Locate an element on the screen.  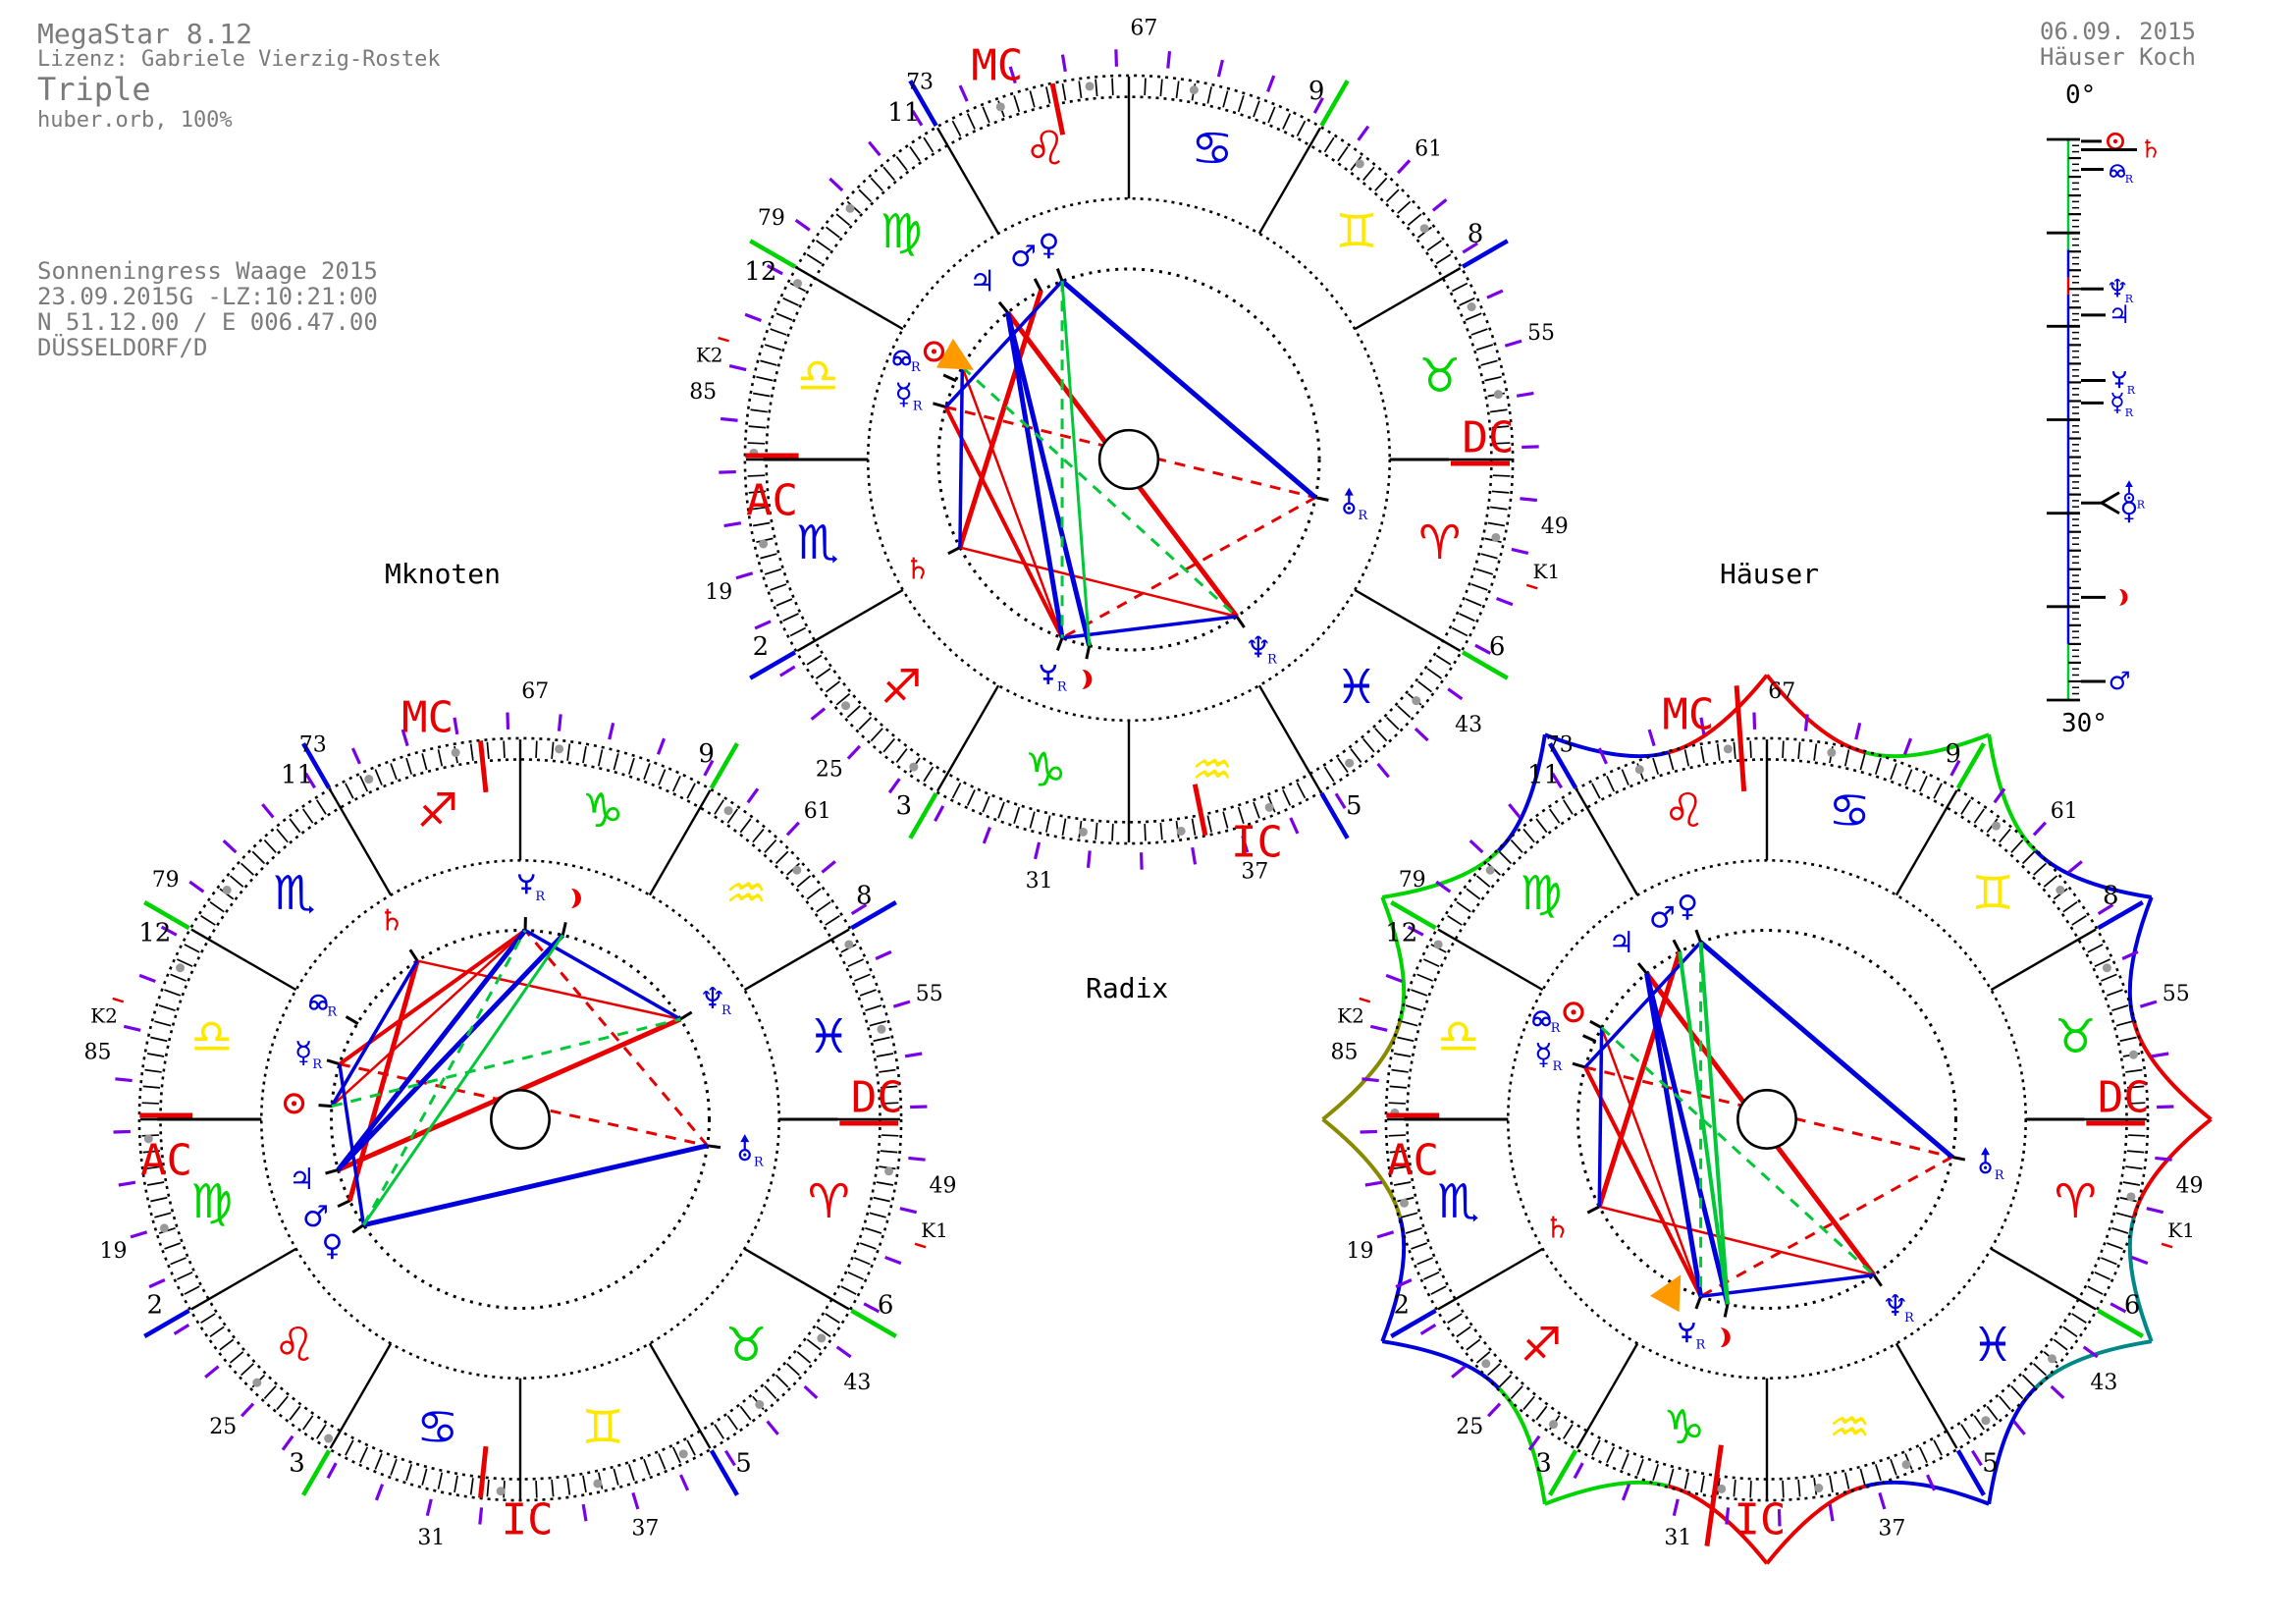
svg-text: 85 is located at coordinates (98, 1052).